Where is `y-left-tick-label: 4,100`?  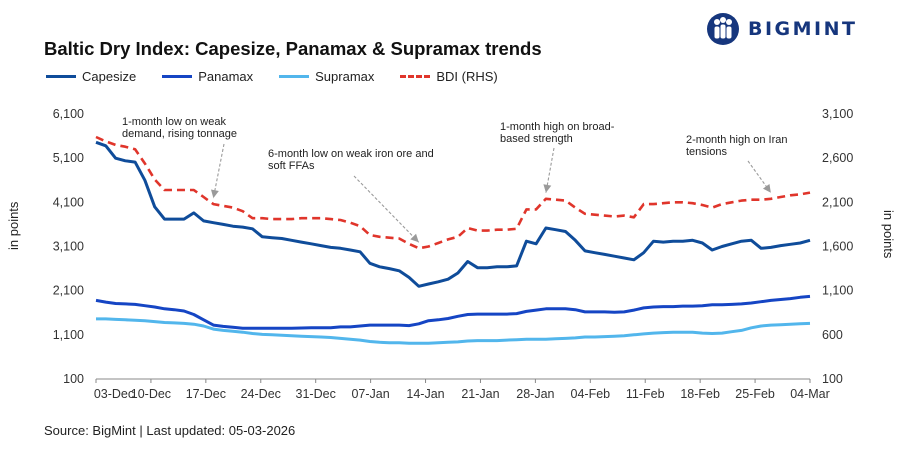
y-left-tick-label: 4,100 is located at coordinates (68, 202).